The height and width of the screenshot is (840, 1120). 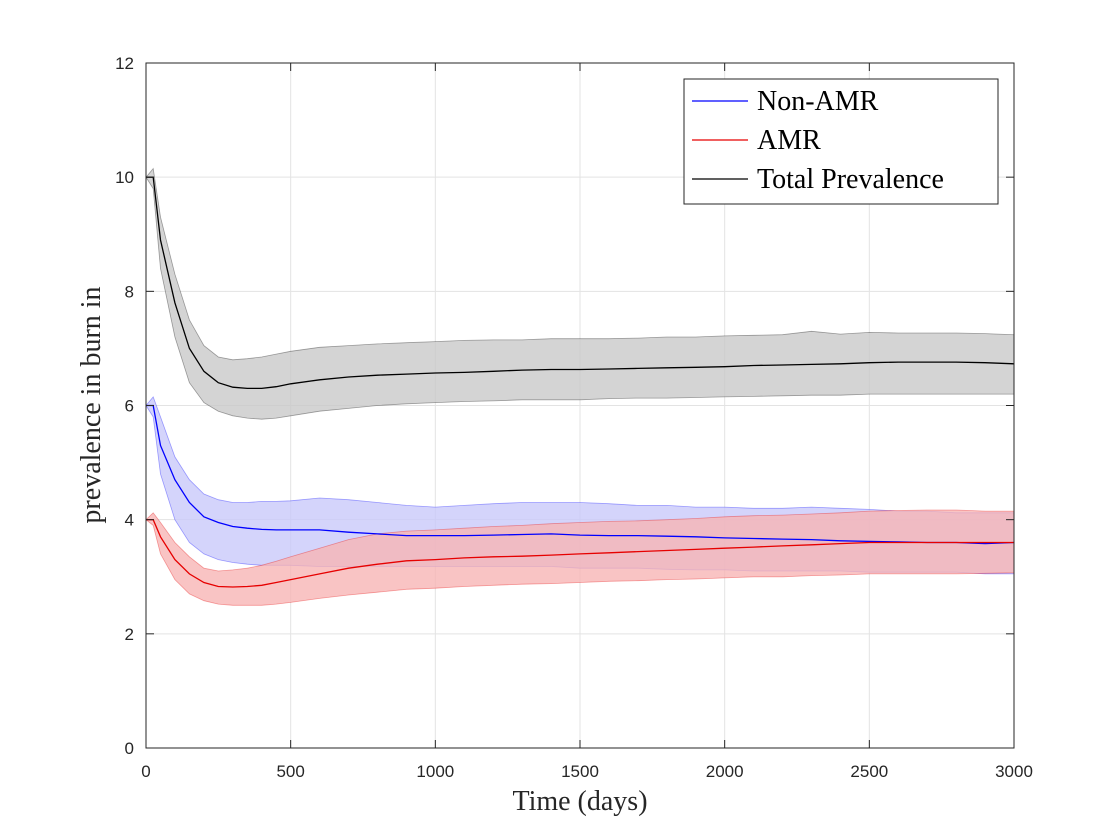 What do you see at coordinates (129, 406) in the screenshot?
I see `y-tick-label: 6` at bounding box center [129, 406].